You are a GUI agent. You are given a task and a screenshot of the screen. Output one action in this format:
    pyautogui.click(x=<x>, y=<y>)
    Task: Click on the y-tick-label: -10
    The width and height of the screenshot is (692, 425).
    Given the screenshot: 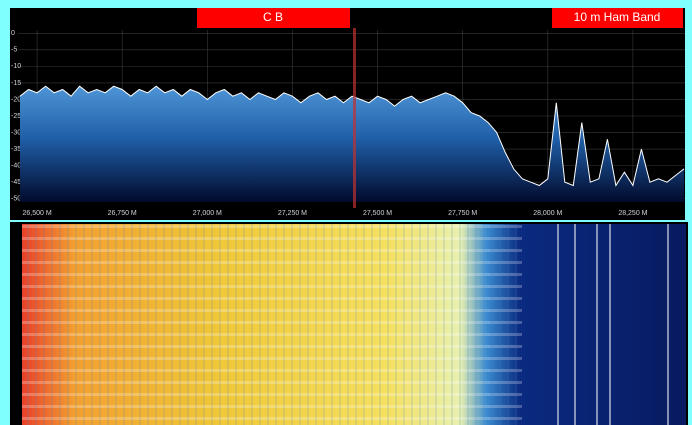 What is the action you would take?
    pyautogui.click(x=16, y=66)
    